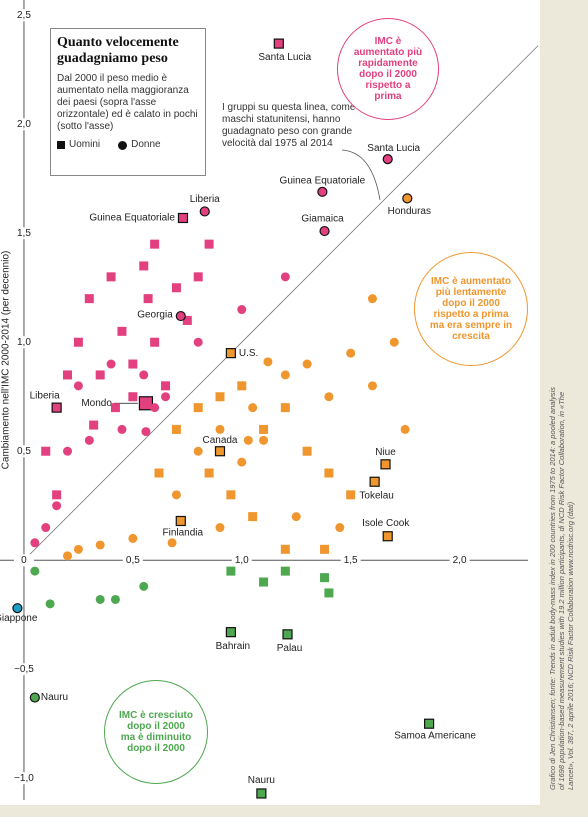 This screenshot has height=817, width=588. What do you see at coordinates (24, 15) in the screenshot?
I see `y-tick-label: 2,5` at bounding box center [24, 15].